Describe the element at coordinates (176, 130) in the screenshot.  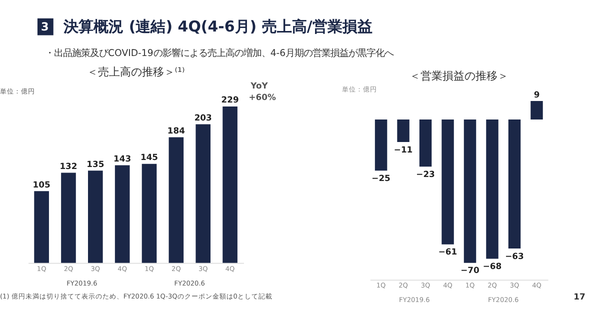
I see `data-label: 184` at that location.